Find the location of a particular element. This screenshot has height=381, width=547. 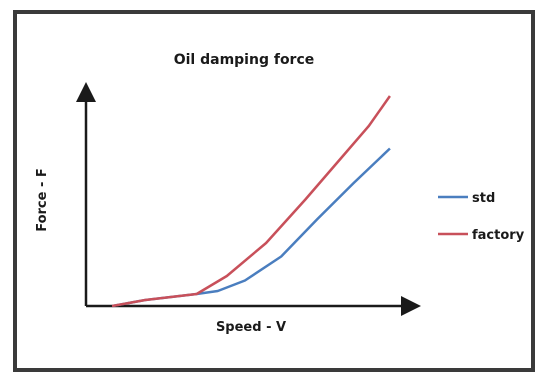

legend-label-std: std is located at coordinates (483, 198).